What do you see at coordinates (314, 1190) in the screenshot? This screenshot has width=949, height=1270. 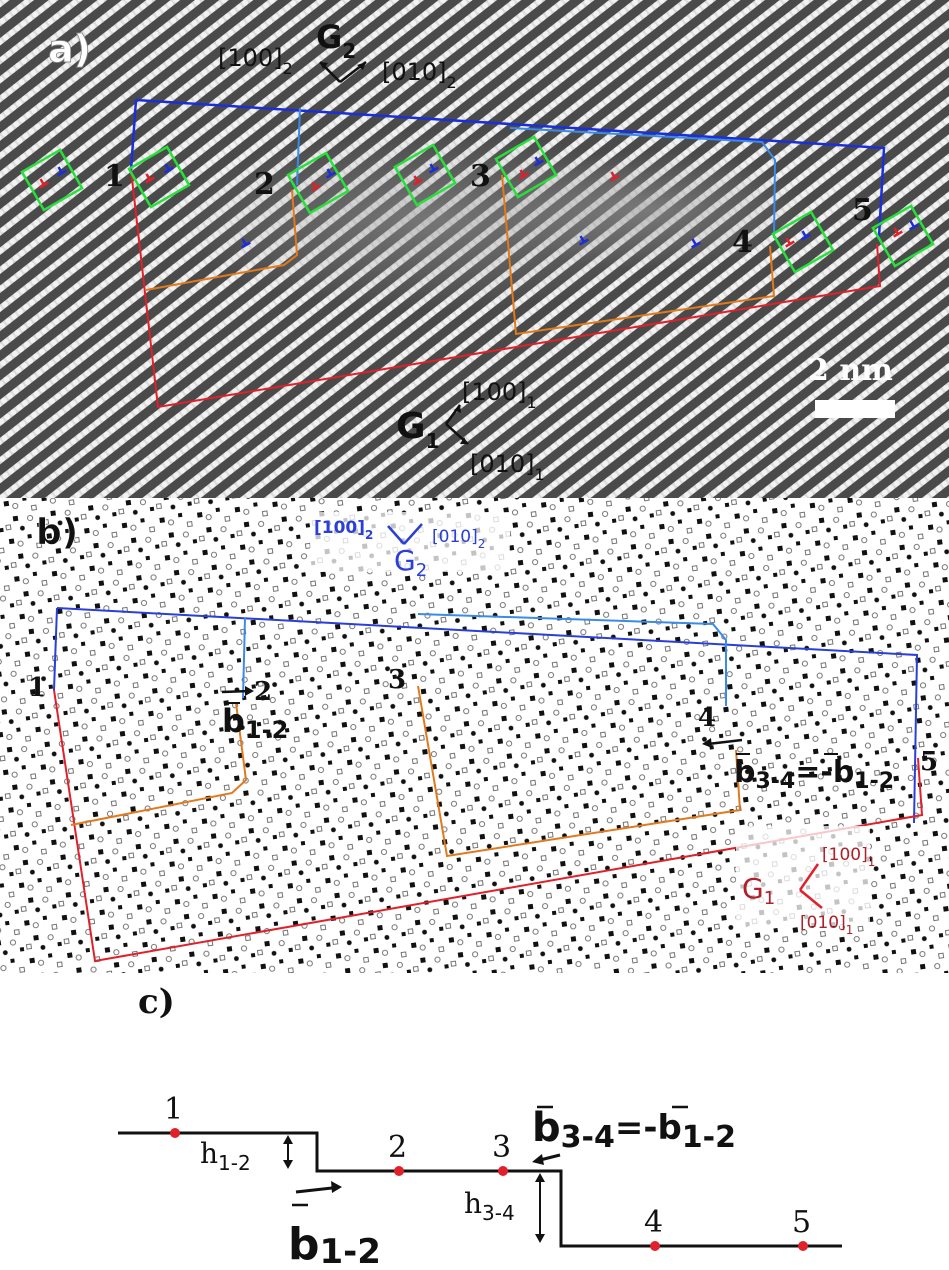 I see `arrow-right-icon` at bounding box center [314, 1190].